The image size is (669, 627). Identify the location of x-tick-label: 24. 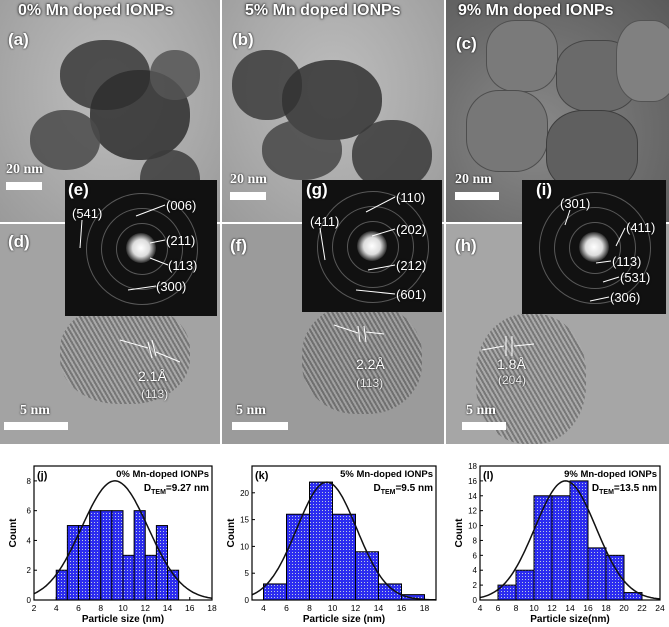
(660, 608).